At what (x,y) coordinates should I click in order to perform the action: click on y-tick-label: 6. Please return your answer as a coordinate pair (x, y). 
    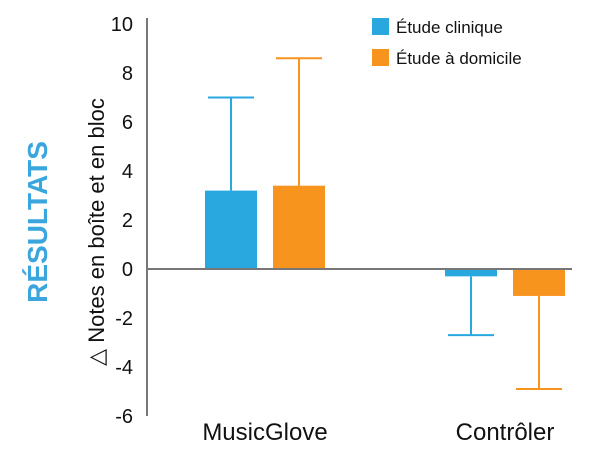
    Looking at the image, I should click on (127, 123).